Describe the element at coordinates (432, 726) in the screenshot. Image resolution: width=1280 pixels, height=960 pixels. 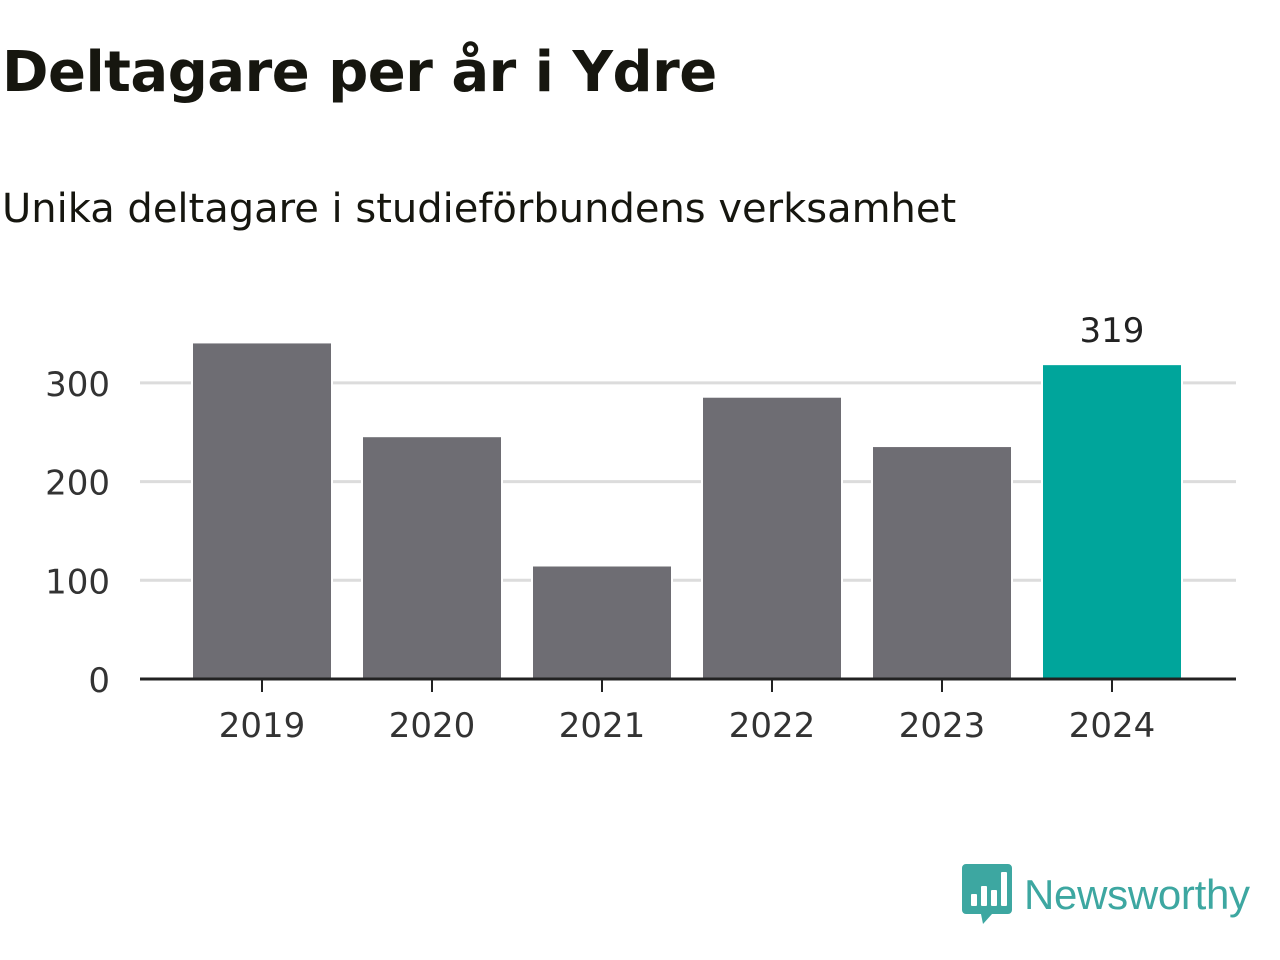
I see `x-tick-label: 2020` at that location.